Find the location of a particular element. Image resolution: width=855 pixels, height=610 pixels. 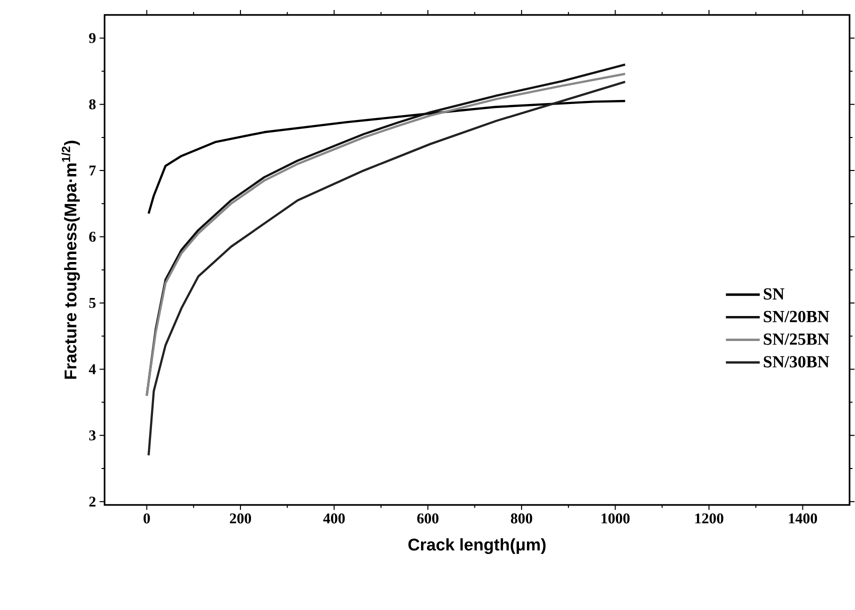

y-tick-label: 5 is located at coordinates (92, 303).